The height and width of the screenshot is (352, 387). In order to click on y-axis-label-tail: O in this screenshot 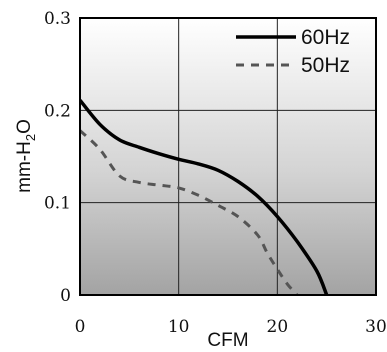, I will do `click(24, 126)`.